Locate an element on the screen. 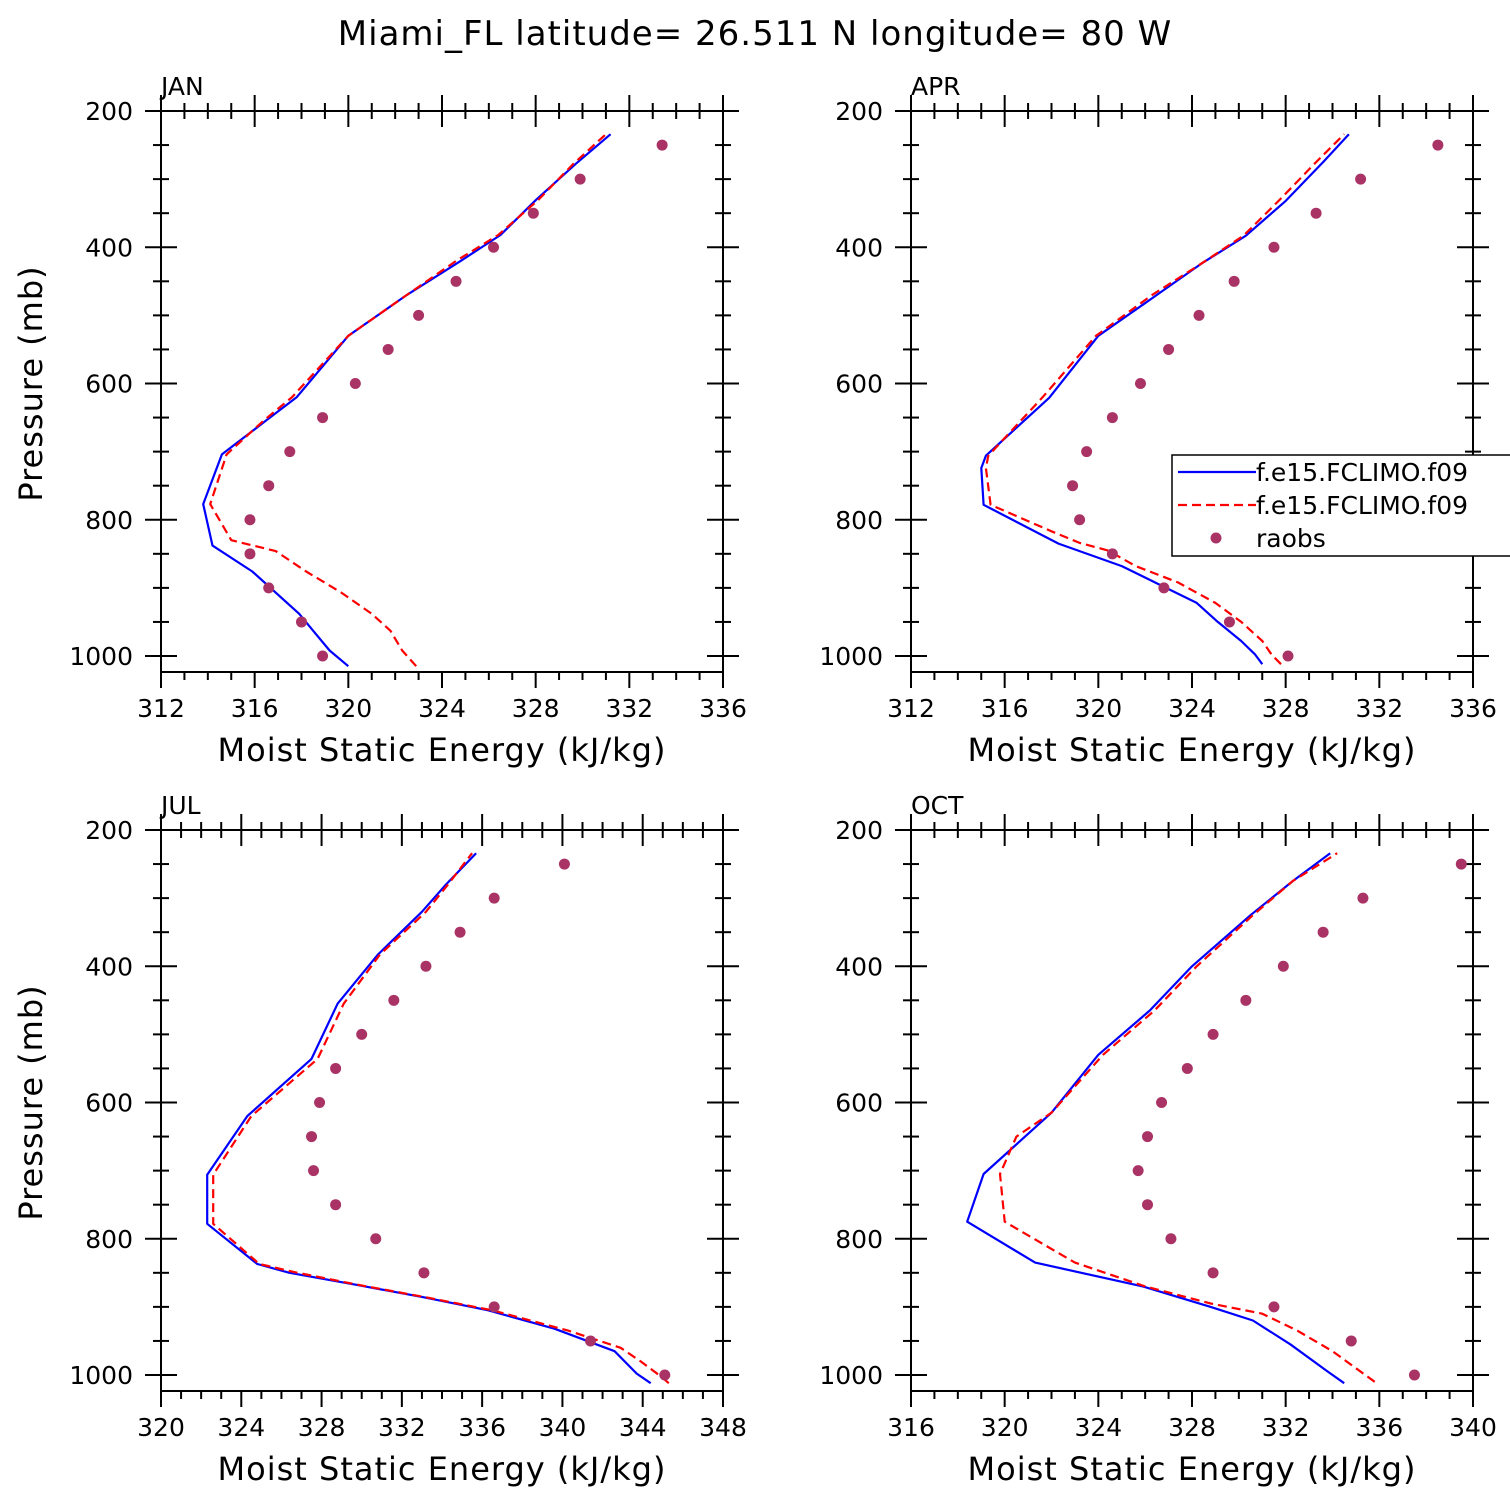 The height and width of the screenshot is (1510, 1510). panel-title: OCT is located at coordinates (937, 805).